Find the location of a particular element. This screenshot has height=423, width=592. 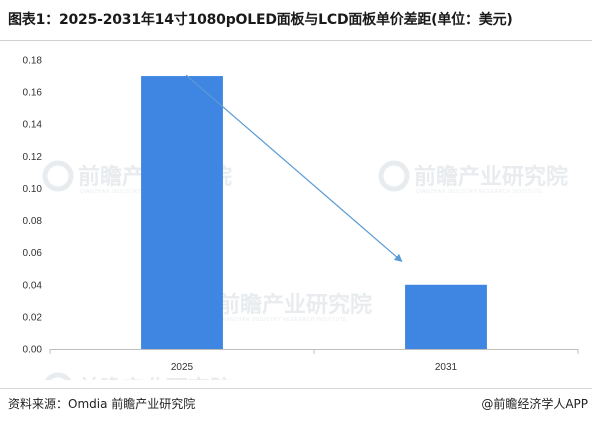

x-tick-label: 2031 is located at coordinates (446, 367).